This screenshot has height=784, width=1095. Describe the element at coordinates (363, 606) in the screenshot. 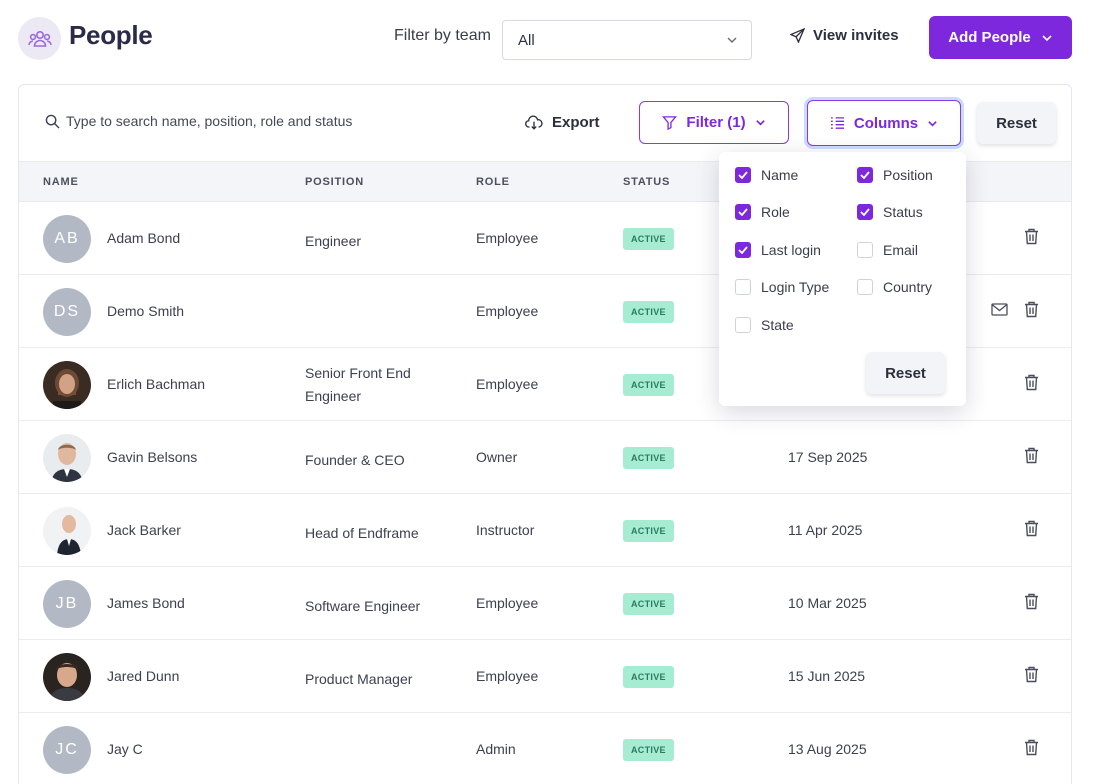

I see `person-position: Software Engineer` at that location.